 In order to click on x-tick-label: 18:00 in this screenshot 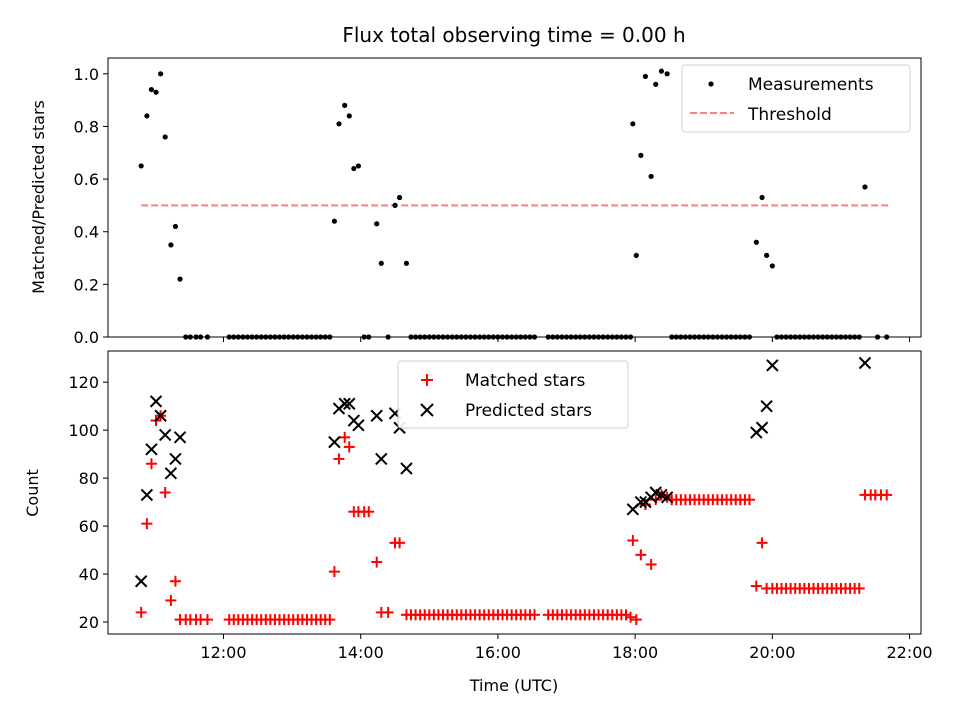, I will do `click(635, 652)`.